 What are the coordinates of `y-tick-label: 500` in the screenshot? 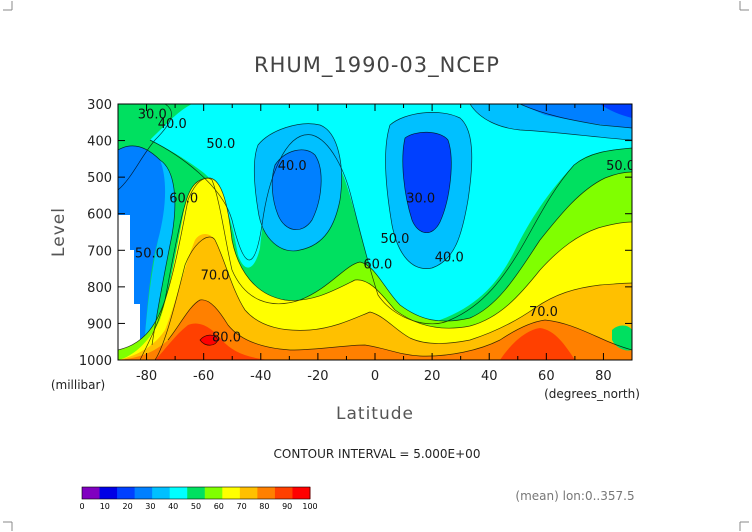 It's located at (99, 178).